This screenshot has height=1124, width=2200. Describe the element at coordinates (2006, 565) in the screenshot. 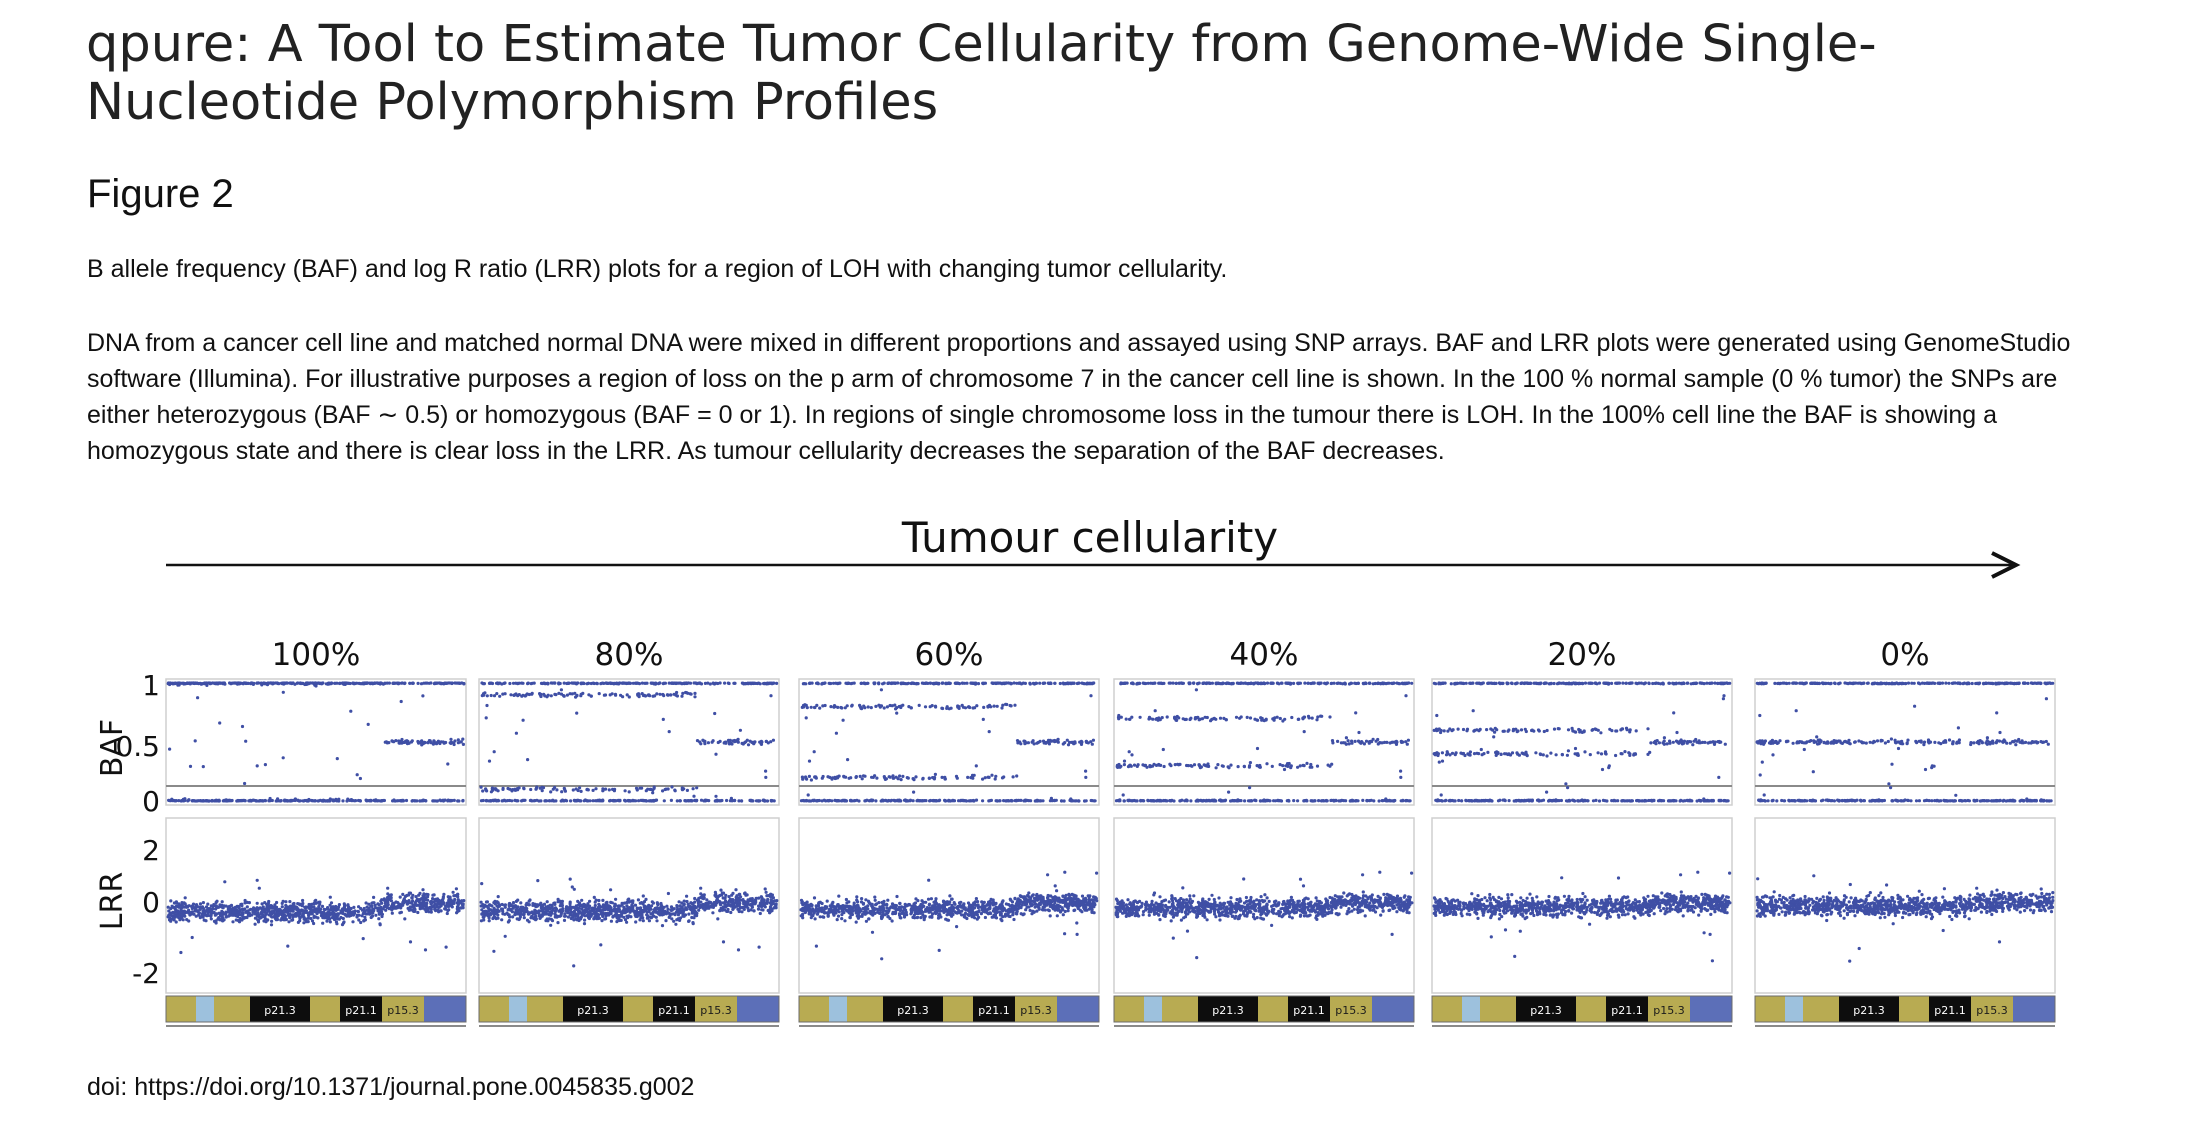

I see `arrow-head-icon` at that location.